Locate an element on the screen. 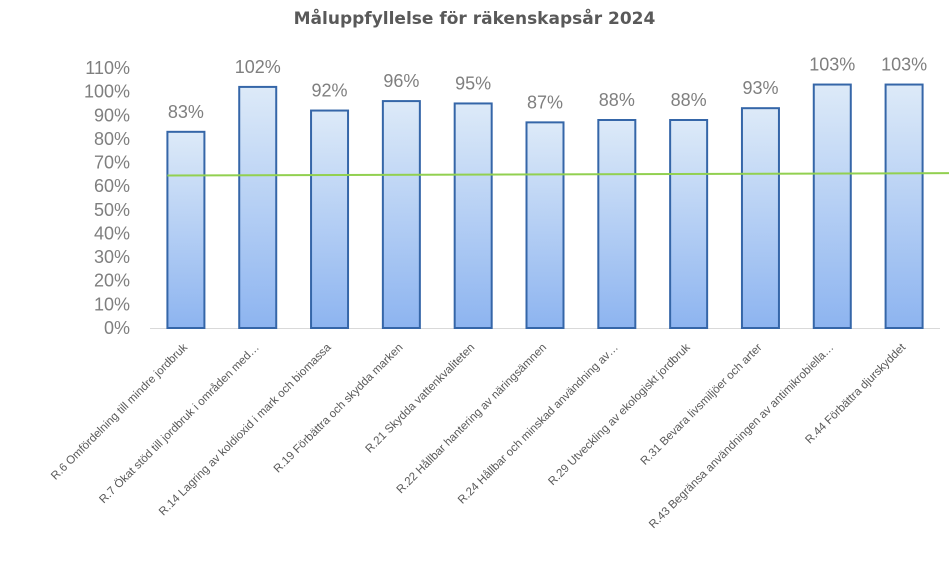 The width and height of the screenshot is (949, 567). data-label: 95% is located at coordinates (473, 83).